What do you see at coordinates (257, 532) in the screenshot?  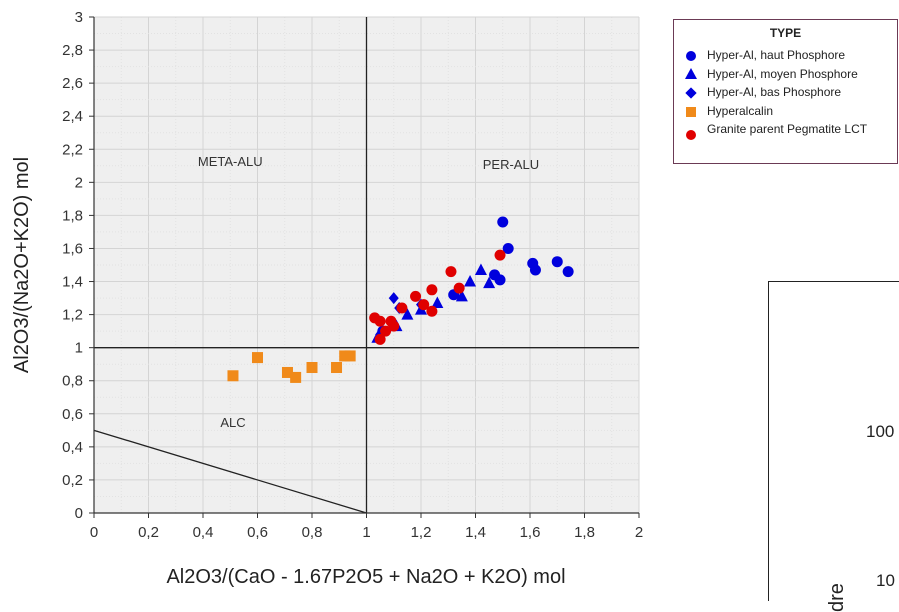 I see `x-tick-label: 0,6` at bounding box center [257, 532].